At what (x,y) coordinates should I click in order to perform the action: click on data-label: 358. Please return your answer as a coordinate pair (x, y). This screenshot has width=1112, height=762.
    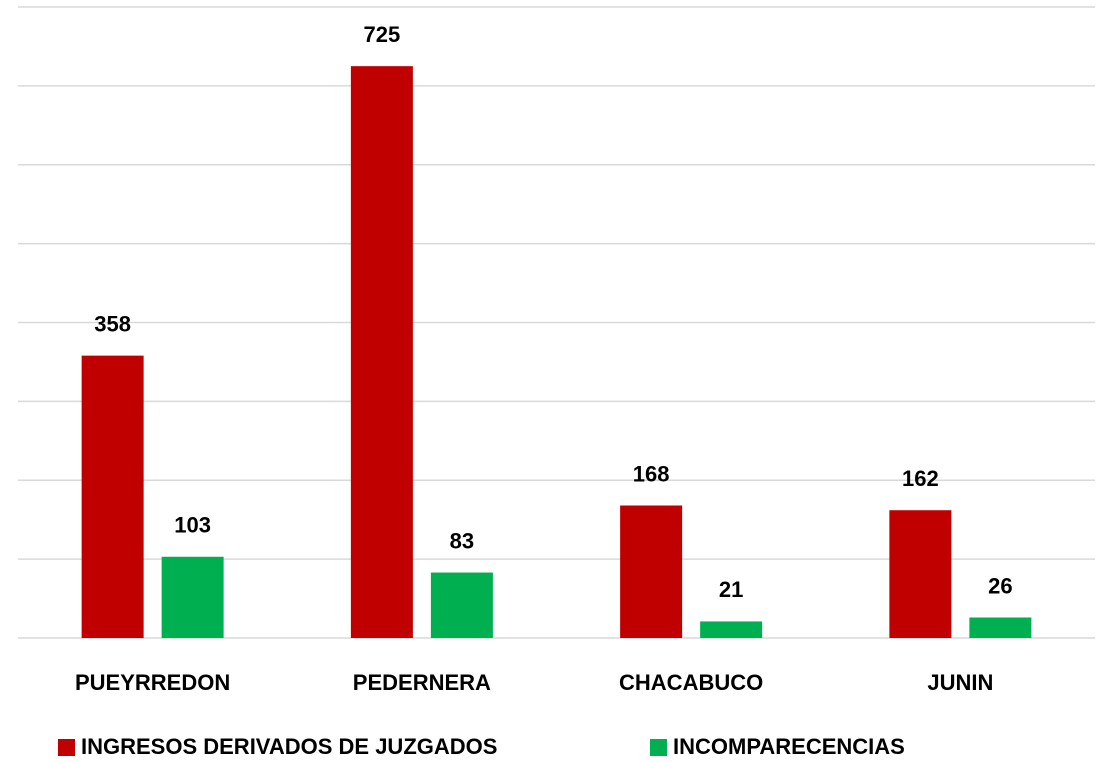
    Looking at the image, I should click on (112, 323).